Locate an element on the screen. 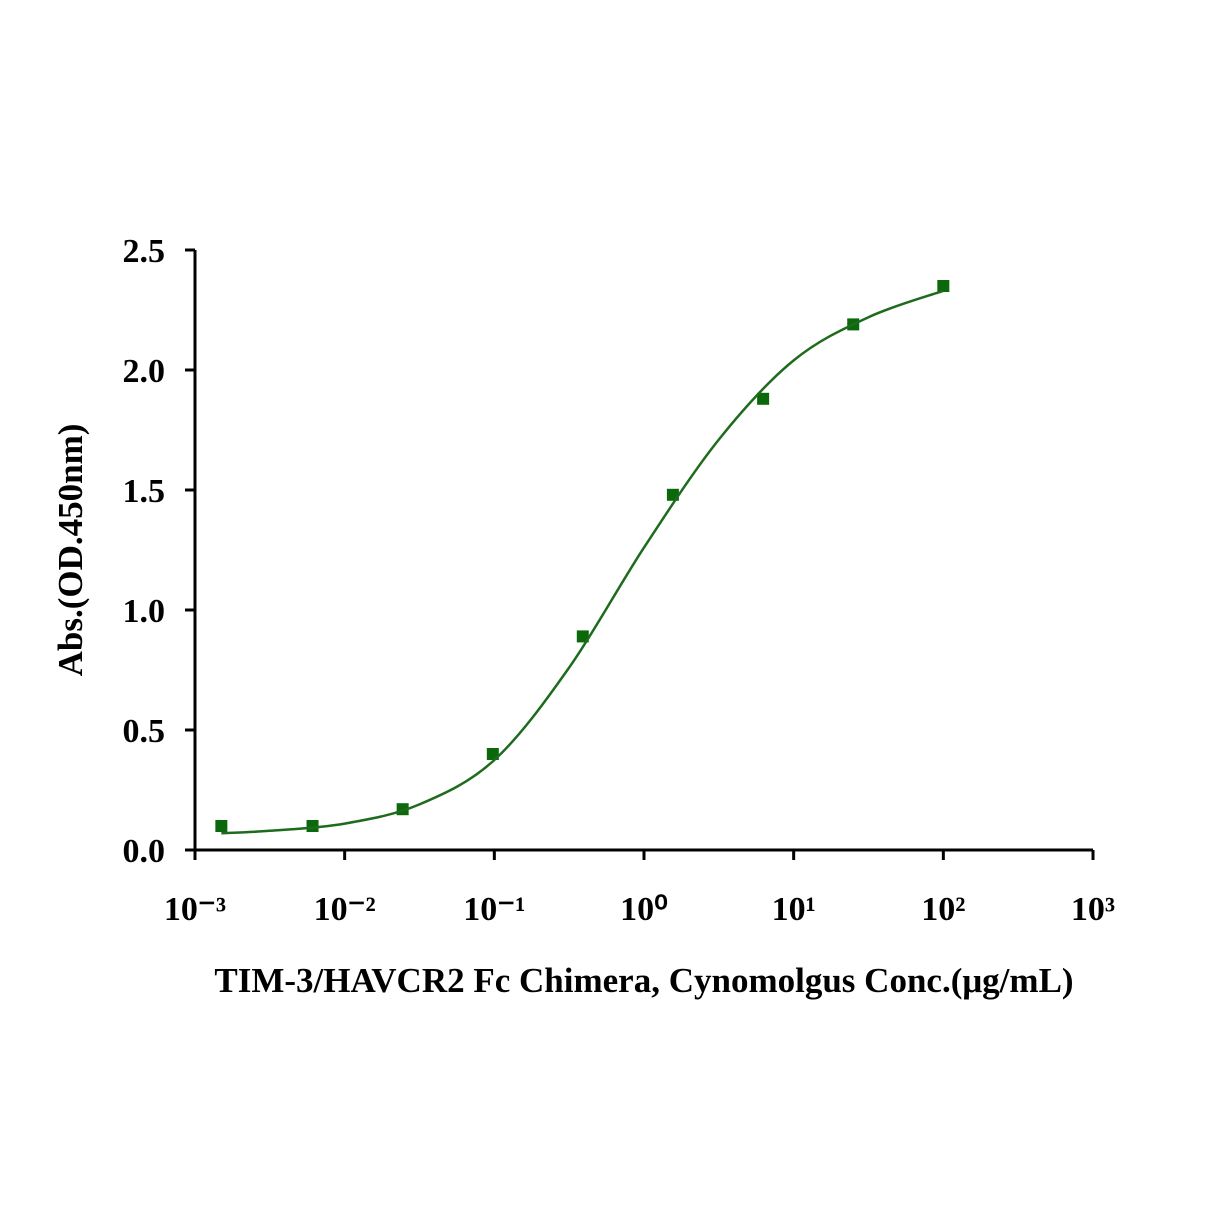 Image resolution: width=1219 pixels, height=1224 pixels. x-tick-label: 10¹ is located at coordinates (794, 909).